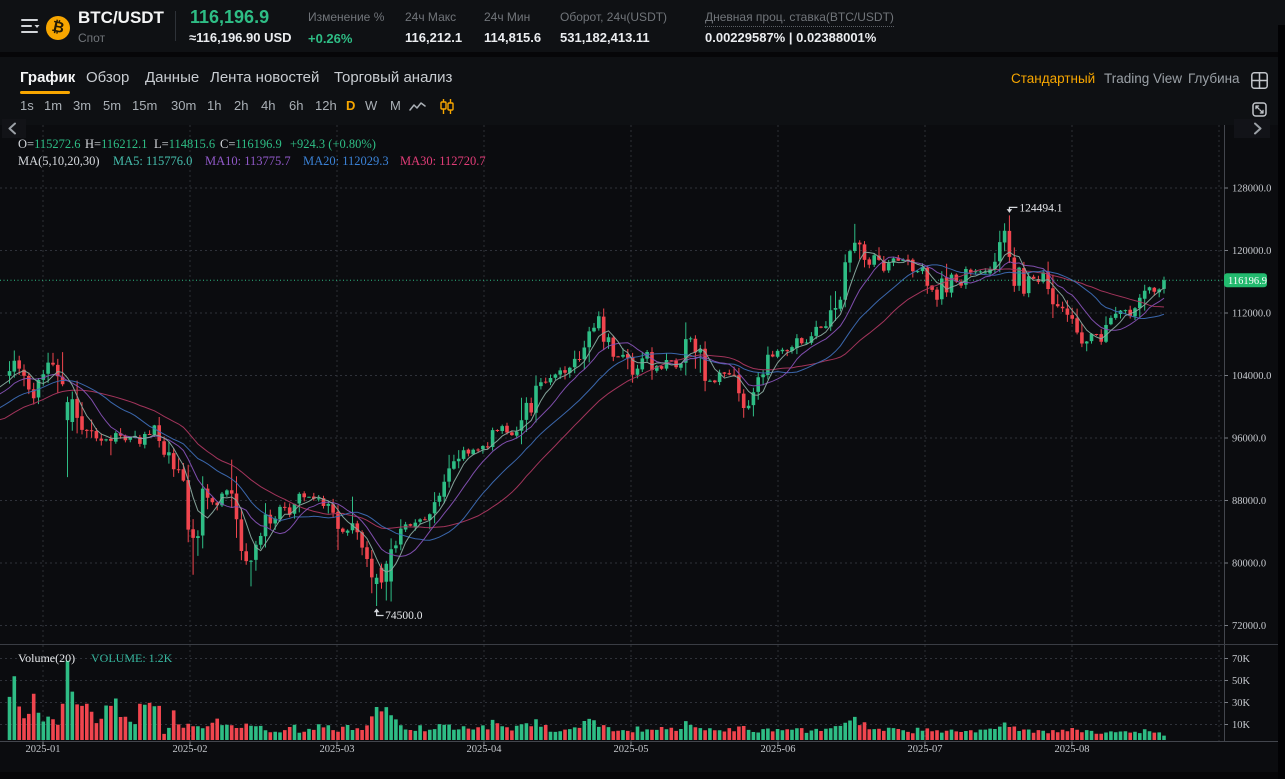 This screenshot has width=1285, height=779. Describe the element at coordinates (485, 749) in the screenshot. I see `svg-text: 2025-04` at that location.